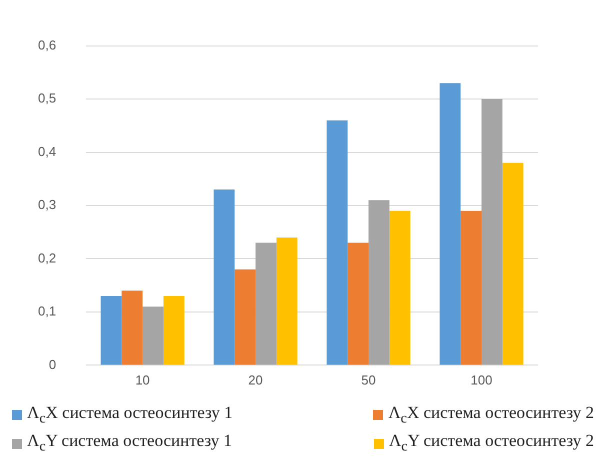 This screenshot has height=466, width=606. Describe the element at coordinates (491, 443) in the screenshot. I see `legend-label: Λ$_{c}$Y система остеосинтезу 2` at that location.